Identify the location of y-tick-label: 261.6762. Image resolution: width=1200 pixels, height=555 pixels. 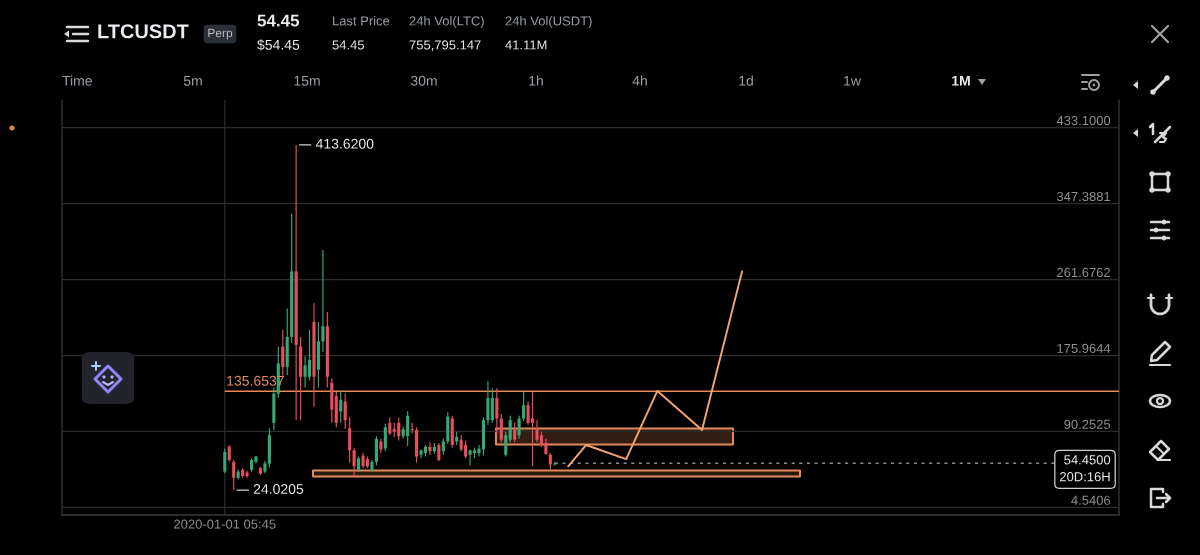
(1084, 272).